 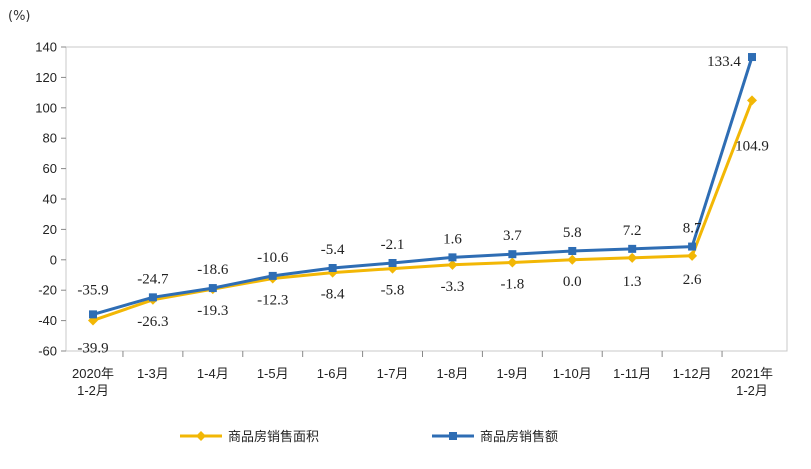 I want to click on data-label-series-2: 7.2, so click(x=632, y=231).